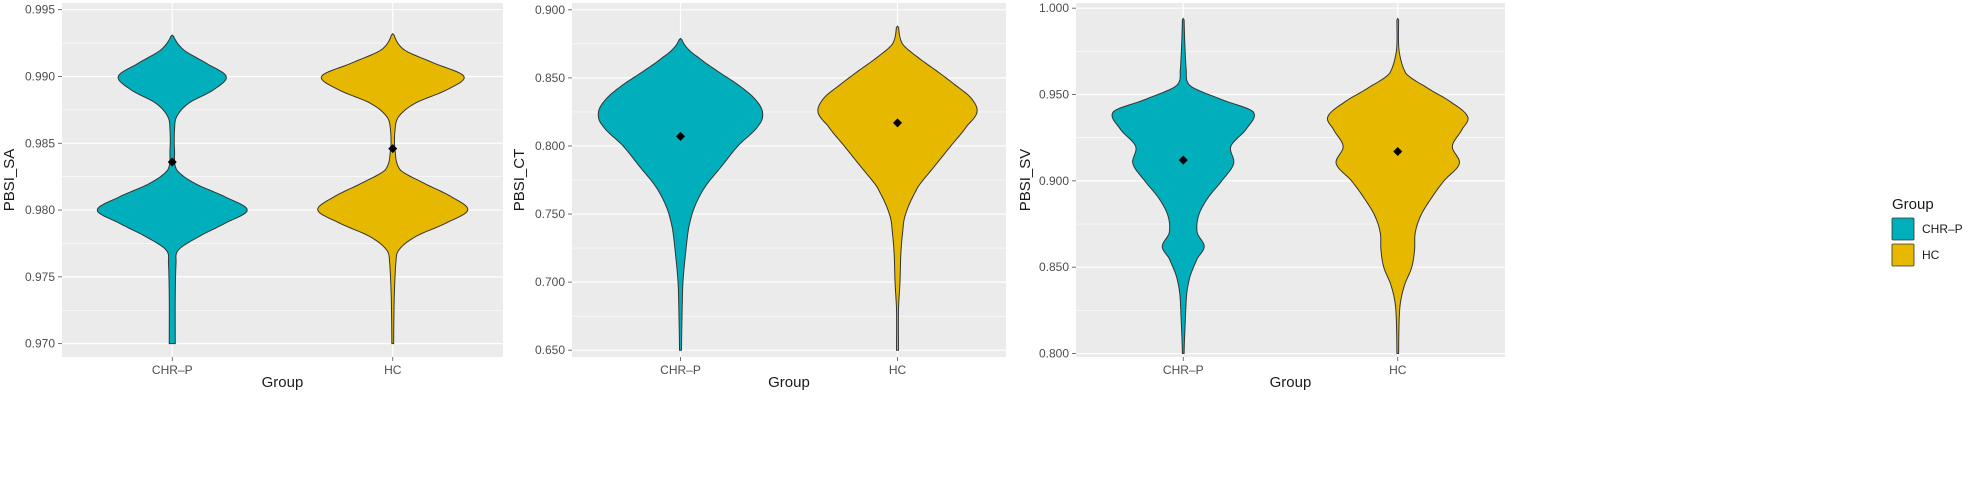 This screenshot has width=1972, height=489. What do you see at coordinates (550, 350) in the screenshot?
I see `y-tick-label: 0.650` at bounding box center [550, 350].